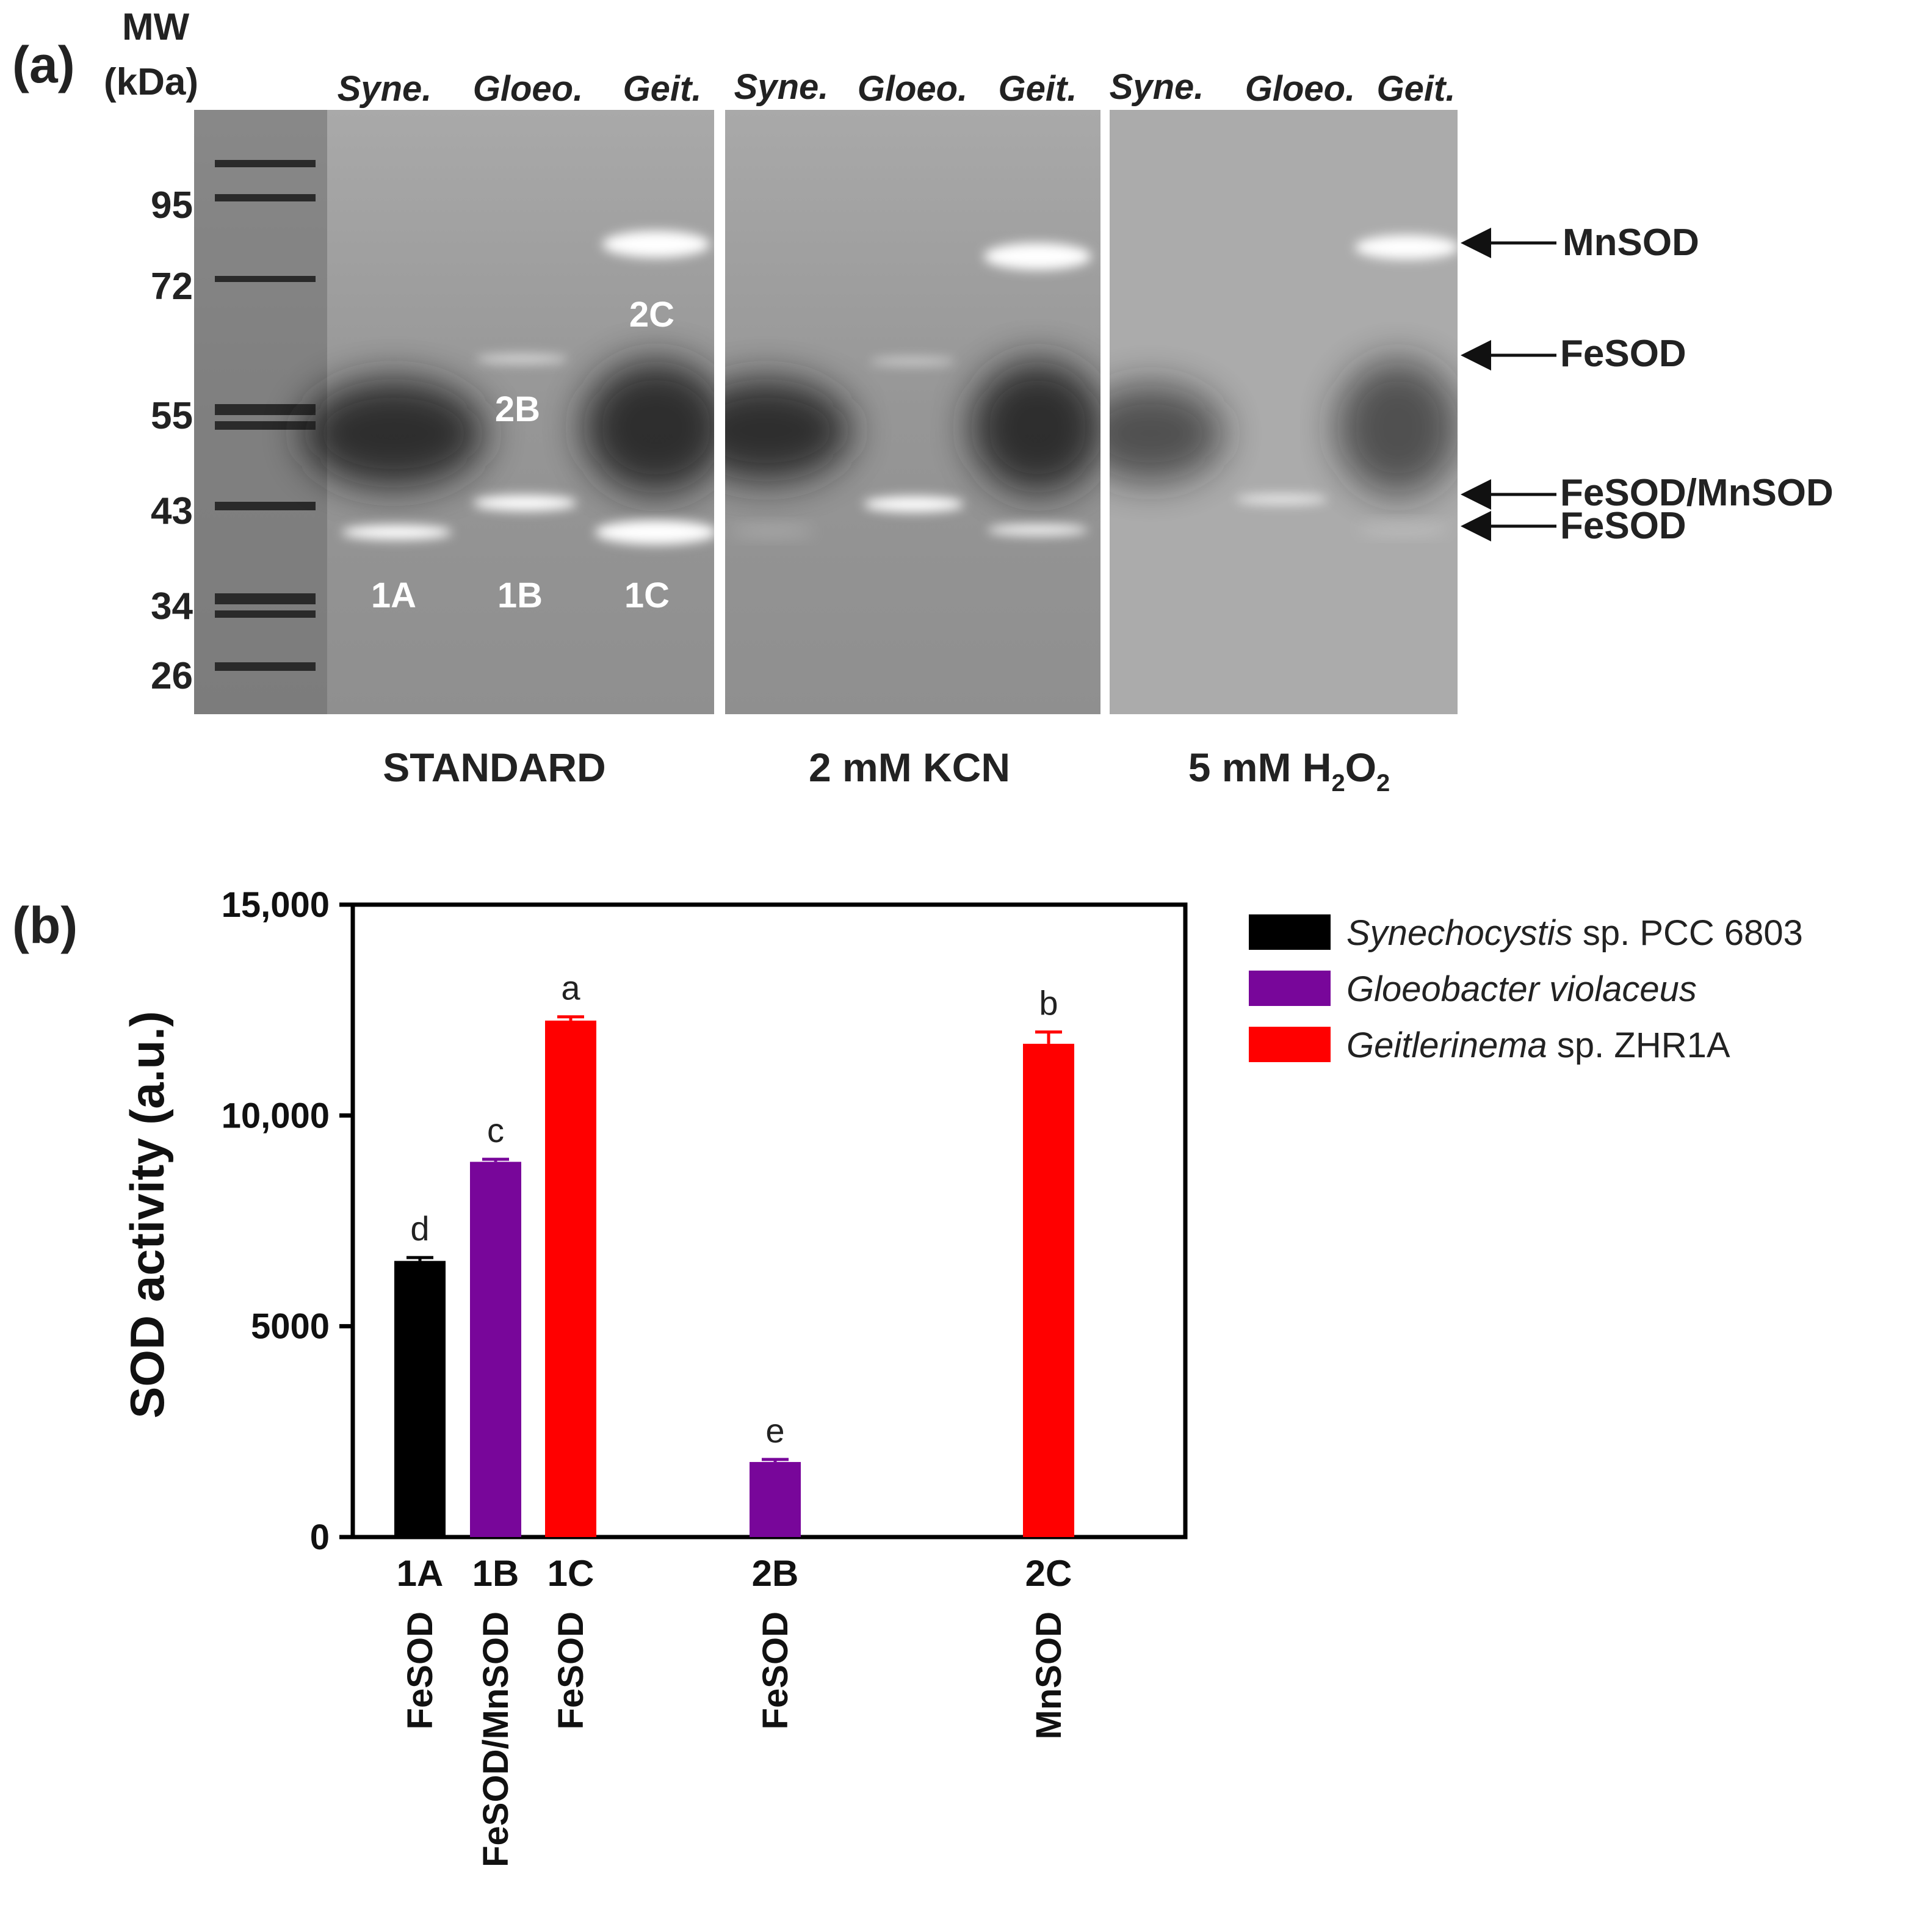 The height and width of the screenshot is (1932, 1908). What do you see at coordinates (647, 595) in the screenshot?
I see `band-label-1C: 1C` at bounding box center [647, 595].